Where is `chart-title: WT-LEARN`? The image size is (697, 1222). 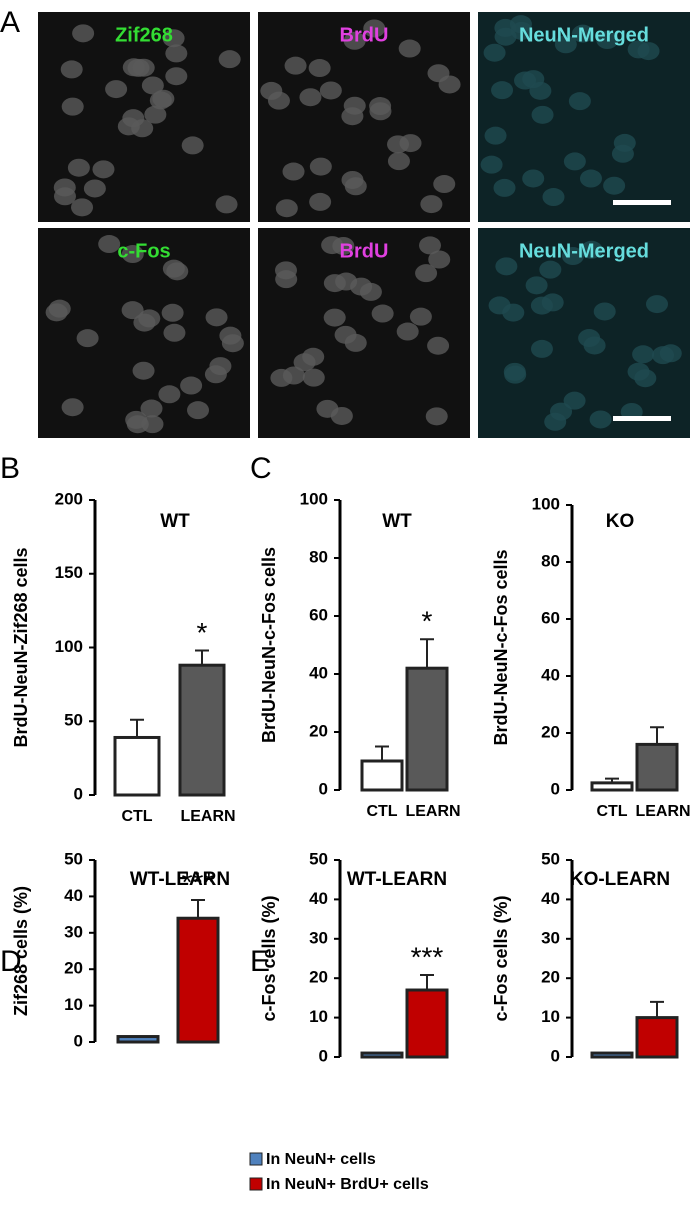 chart-title: WT-LEARN is located at coordinates (180, 879).